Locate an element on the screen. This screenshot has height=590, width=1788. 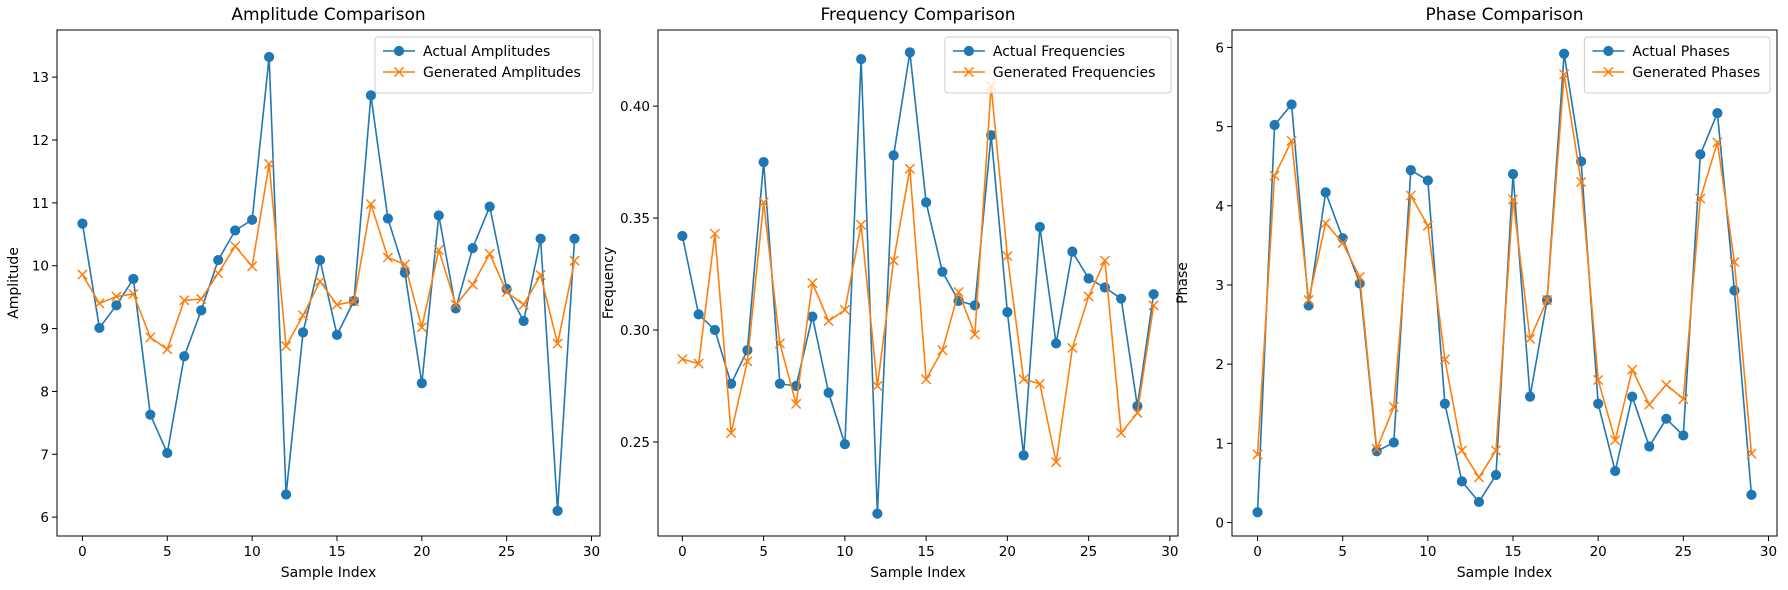
x-tick-label: 20 is located at coordinates (1007, 552).